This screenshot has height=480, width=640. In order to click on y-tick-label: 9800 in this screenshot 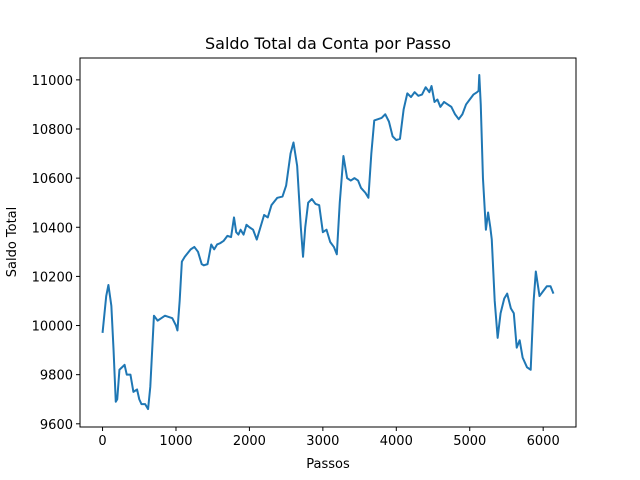, I will do `click(56, 376)`.